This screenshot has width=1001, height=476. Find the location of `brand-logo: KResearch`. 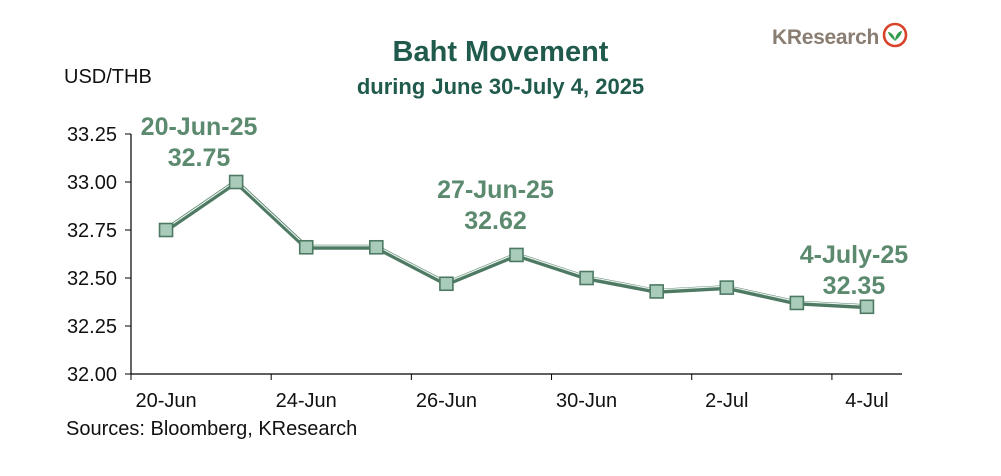

brand-logo: KResearch is located at coordinates (840, 38).